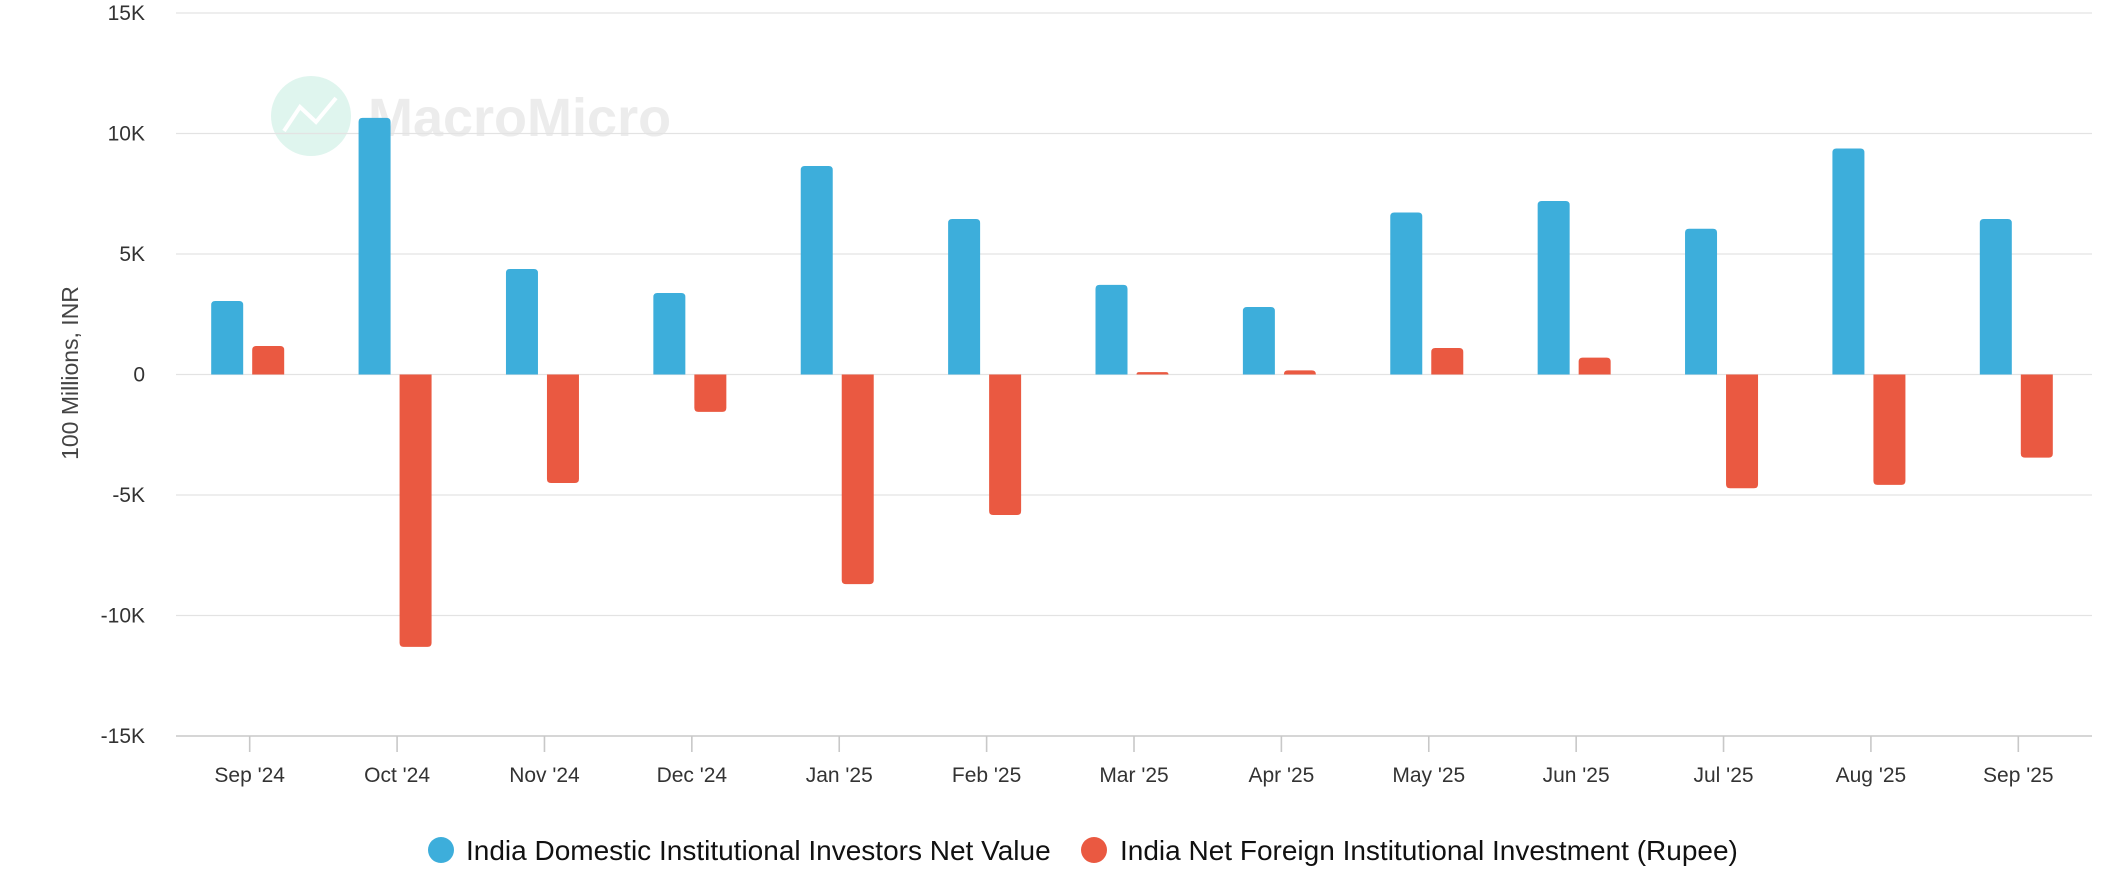 This screenshot has height=874, width=2118. Describe the element at coordinates (1871, 775) in the screenshot. I see `x-tick-label: Aug '25` at that location.